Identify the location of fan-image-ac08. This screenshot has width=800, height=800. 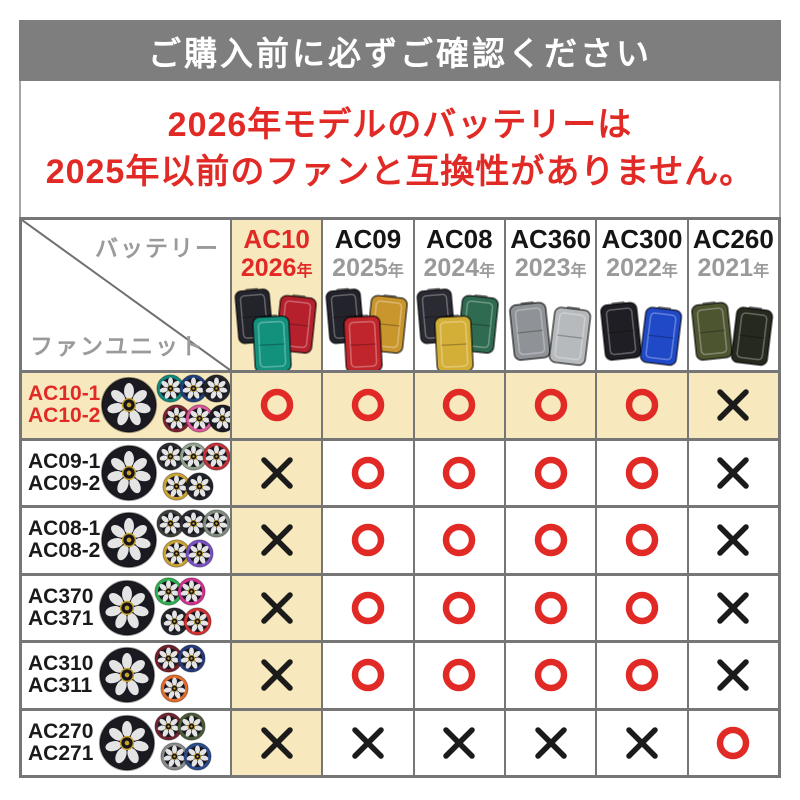
(165, 540).